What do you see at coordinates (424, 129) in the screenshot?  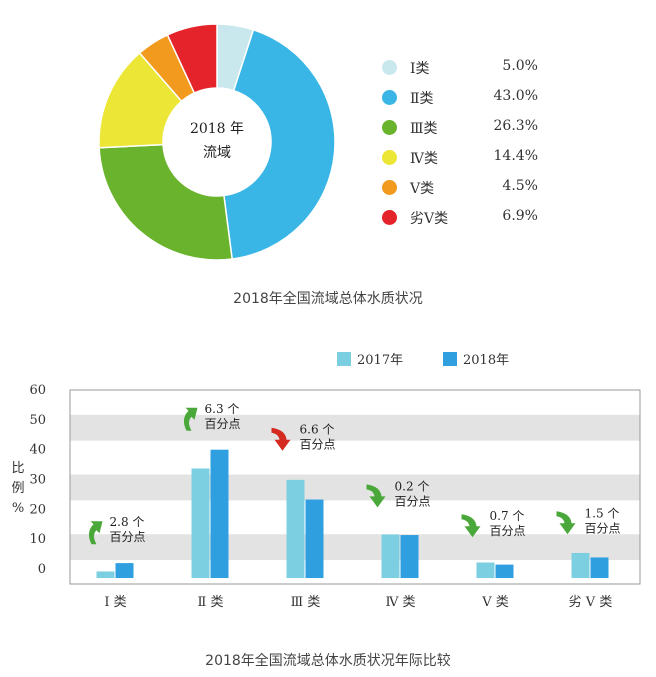 I see `legend-label: Ⅲ类` at bounding box center [424, 129].